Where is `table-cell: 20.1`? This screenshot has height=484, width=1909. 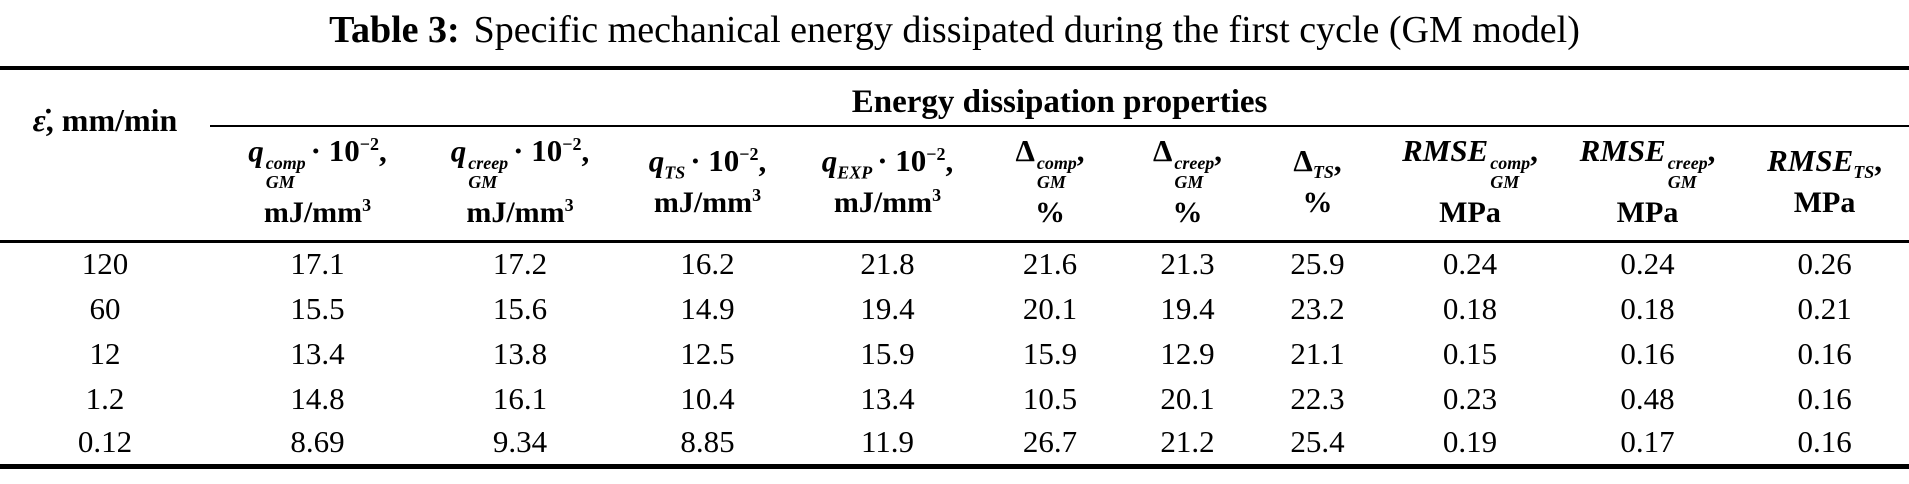 table-cell: 20.1 is located at coordinates (1050, 308).